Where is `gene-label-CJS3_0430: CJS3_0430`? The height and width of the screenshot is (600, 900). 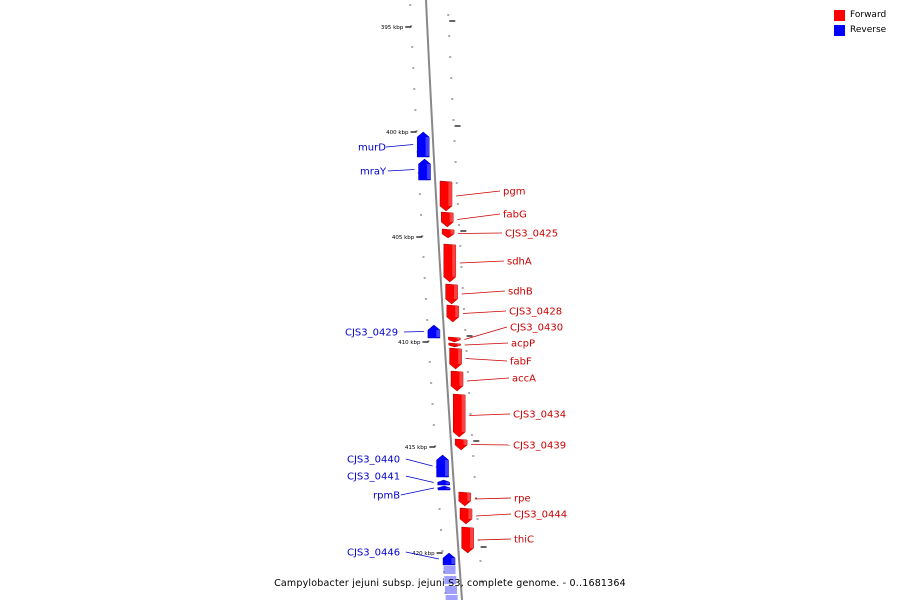
gene-label-CJS3_0430: CJS3_0430 is located at coordinates (536, 328).